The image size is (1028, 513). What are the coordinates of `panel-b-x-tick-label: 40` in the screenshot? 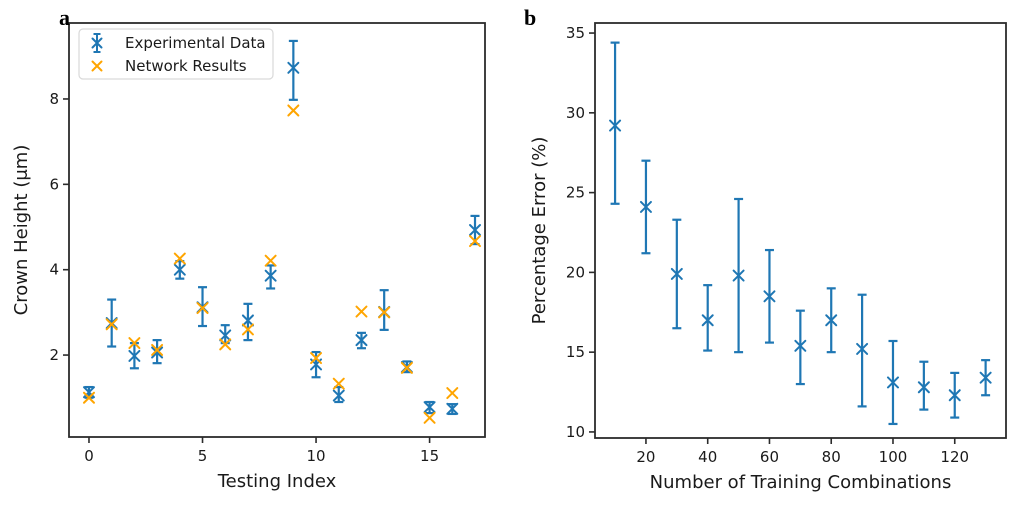 It's located at (707, 457).